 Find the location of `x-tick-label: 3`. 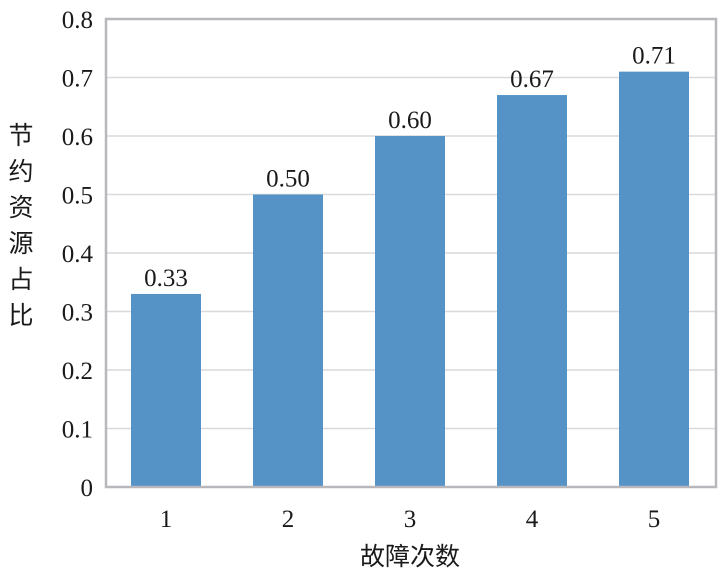

x-tick-label: 3 is located at coordinates (410, 519).